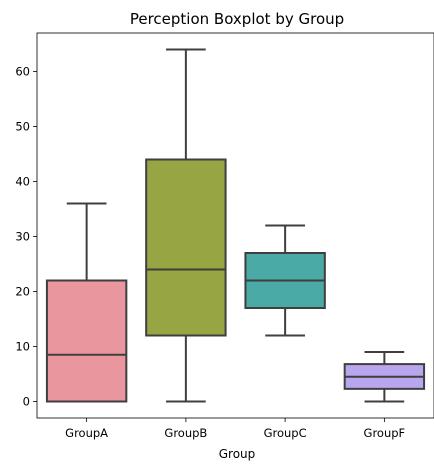  Describe the element at coordinates (22, 182) in the screenshot. I see `y-tick-label: 40` at that location.